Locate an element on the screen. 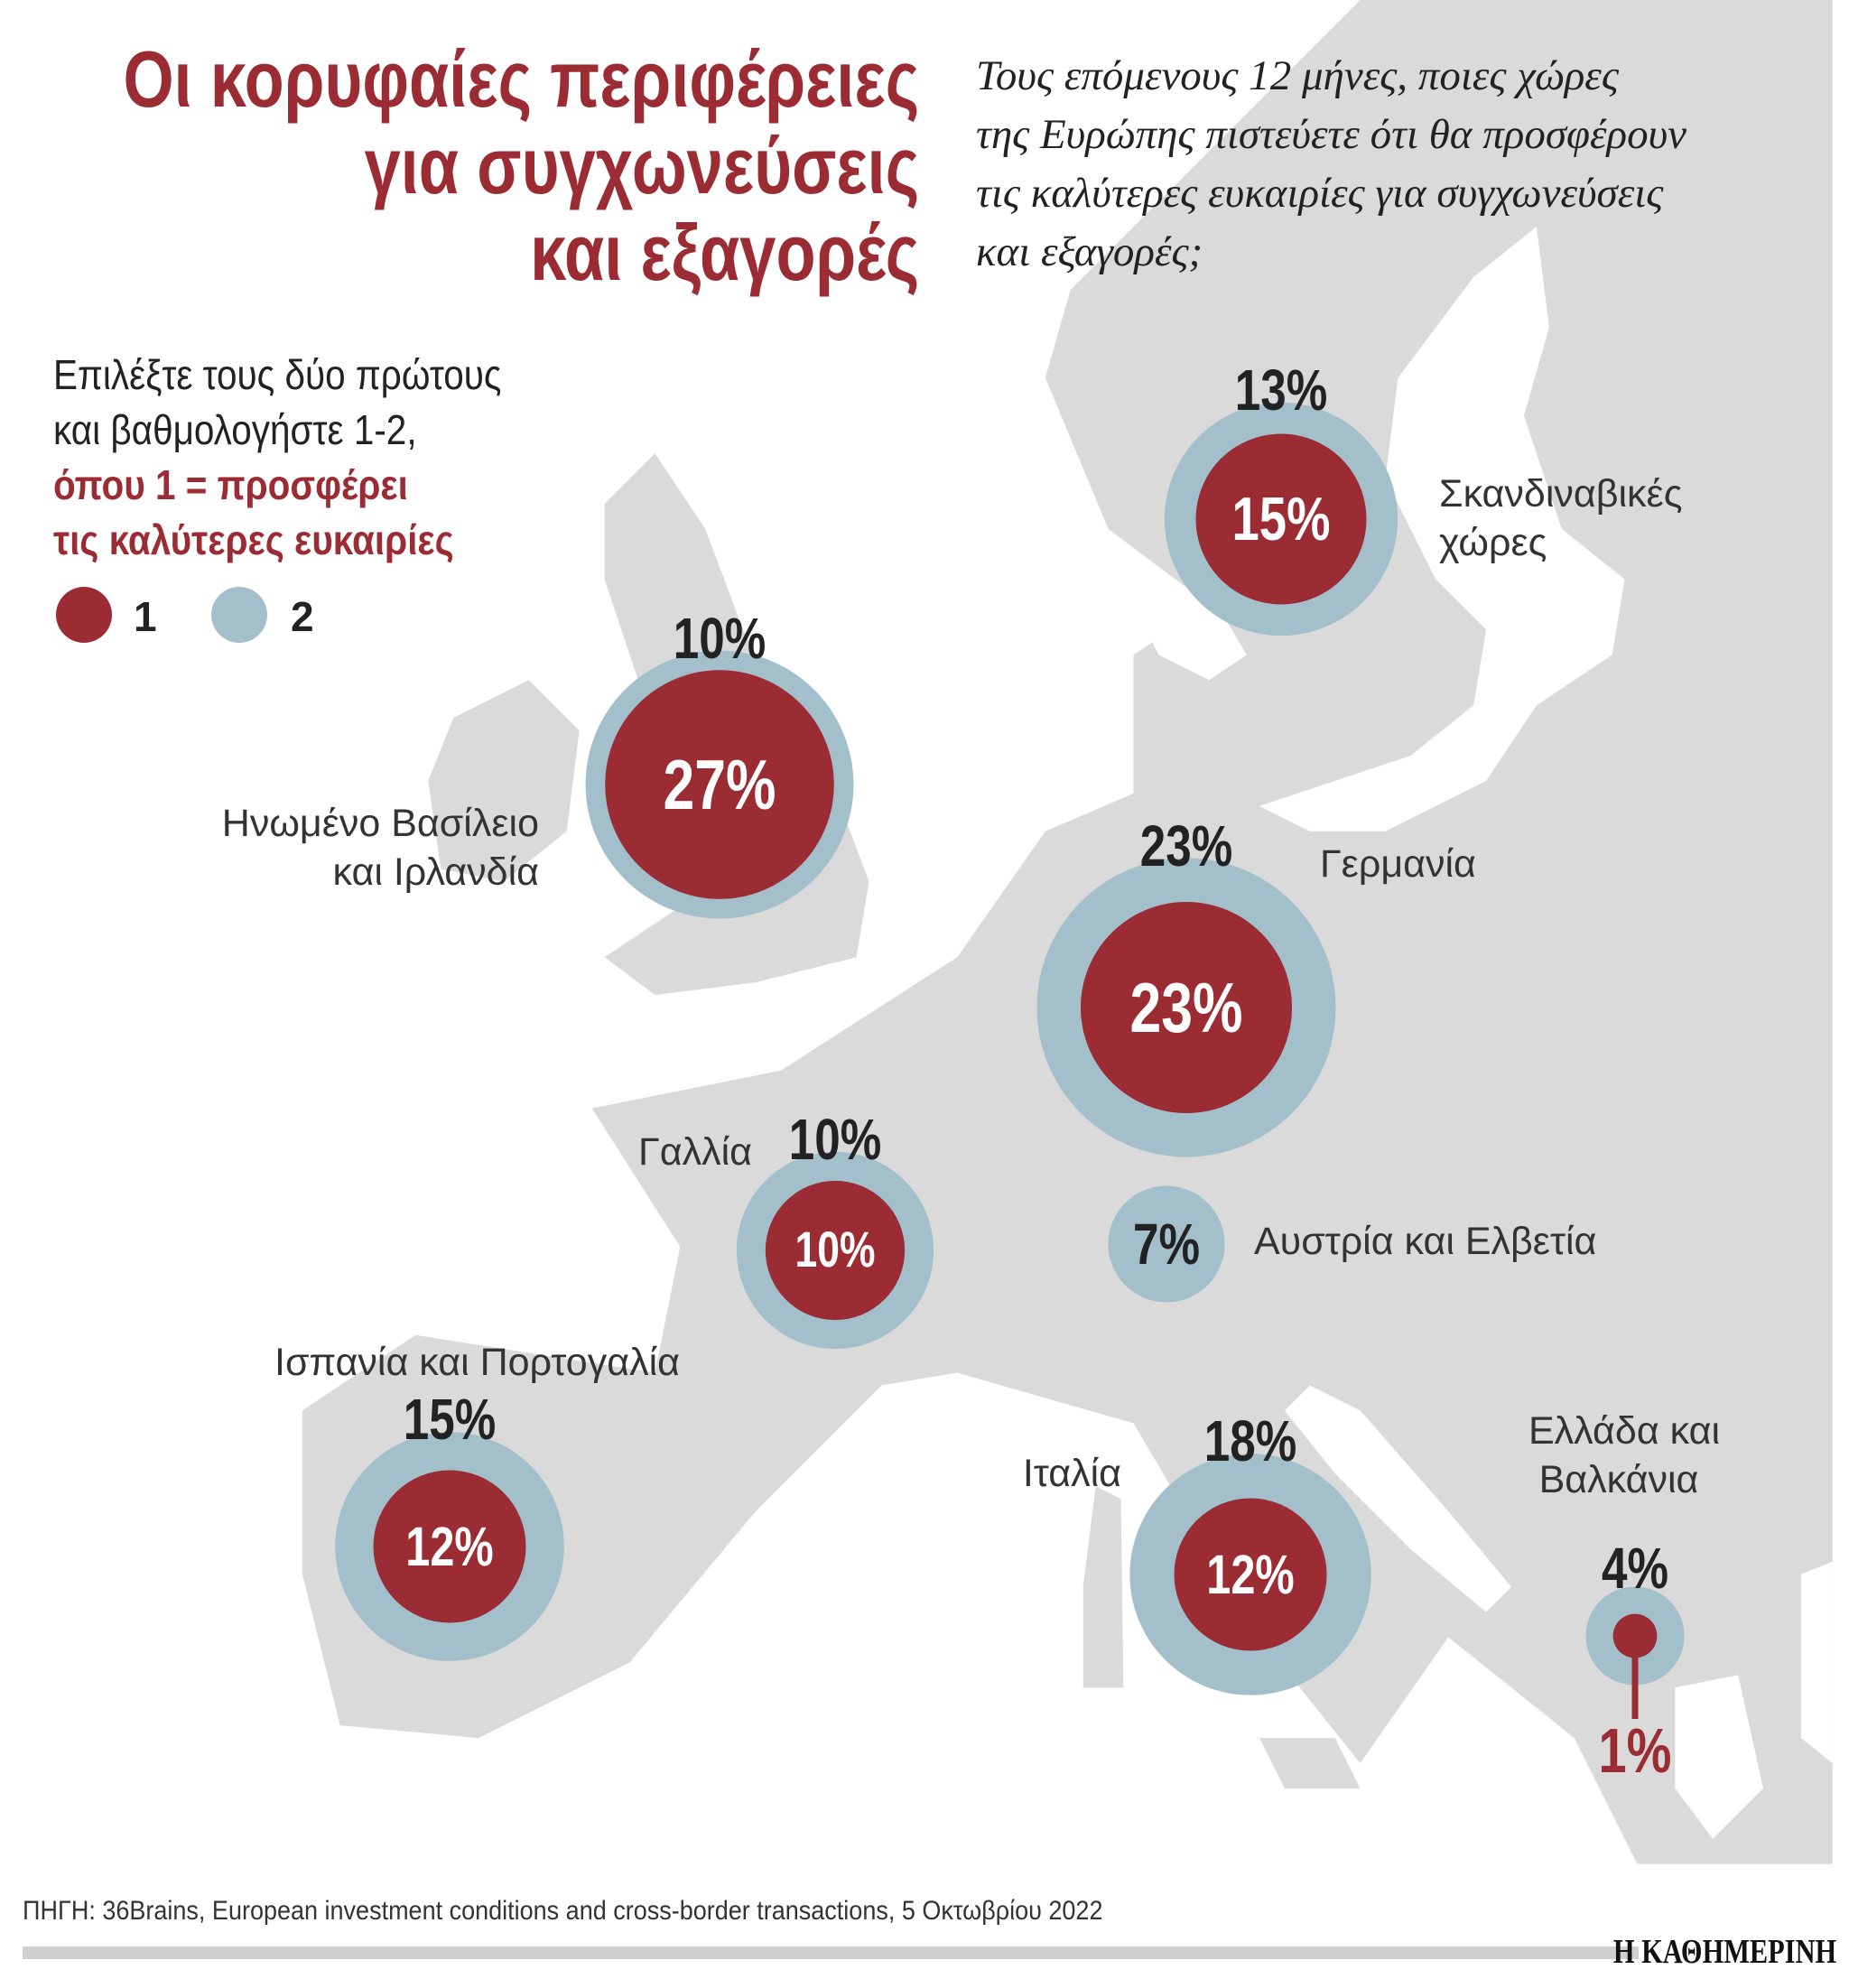  value-label-rank1: 27% is located at coordinates (719, 784).